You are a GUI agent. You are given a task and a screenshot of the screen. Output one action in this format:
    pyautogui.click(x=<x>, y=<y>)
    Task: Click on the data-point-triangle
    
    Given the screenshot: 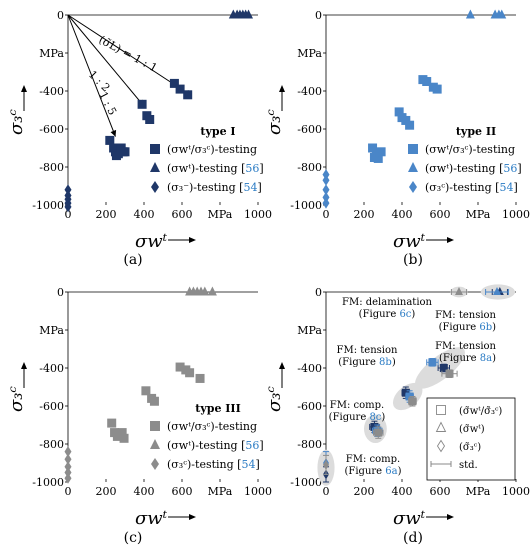 What is the action you would take?
    pyautogui.click(x=470, y=14)
    